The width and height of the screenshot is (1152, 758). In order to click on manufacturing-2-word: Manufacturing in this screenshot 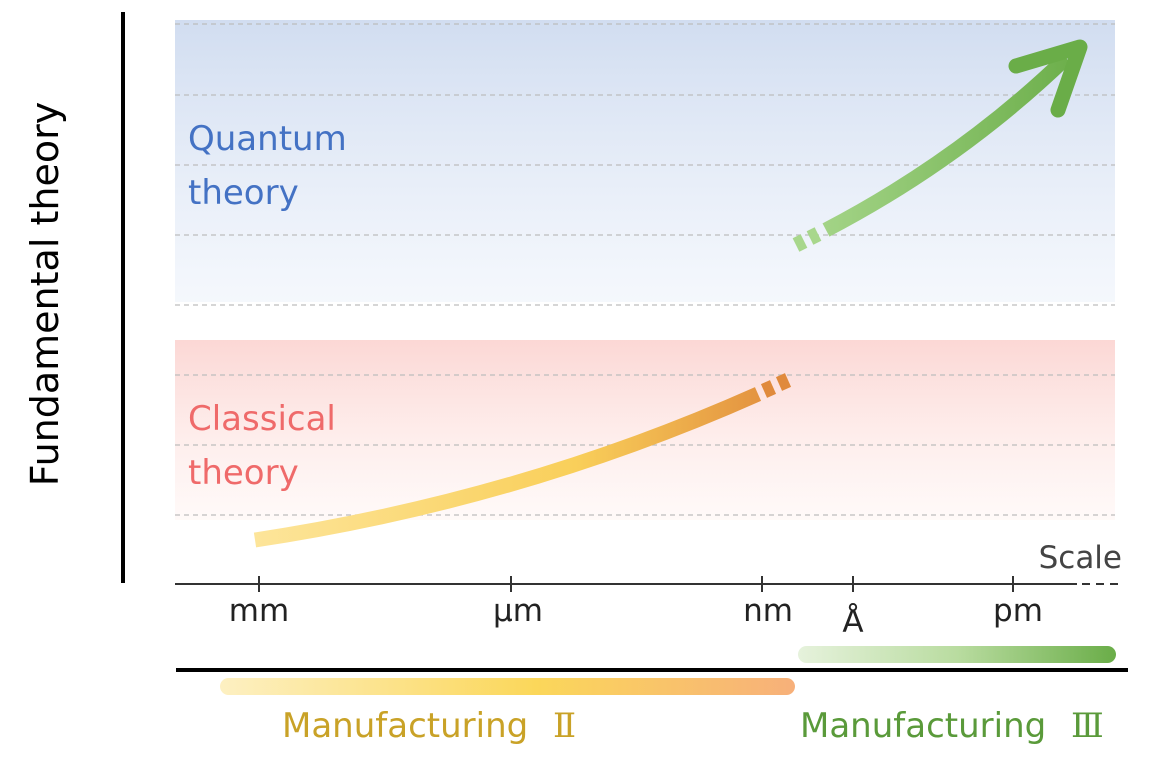, I will do `click(405, 726)`.